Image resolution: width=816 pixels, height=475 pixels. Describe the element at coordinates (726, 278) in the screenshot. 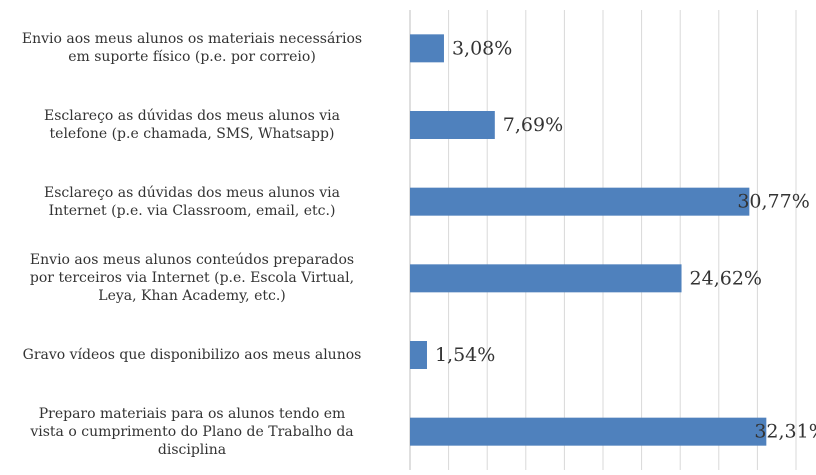

I see `value-label: 24,62%` at that location.